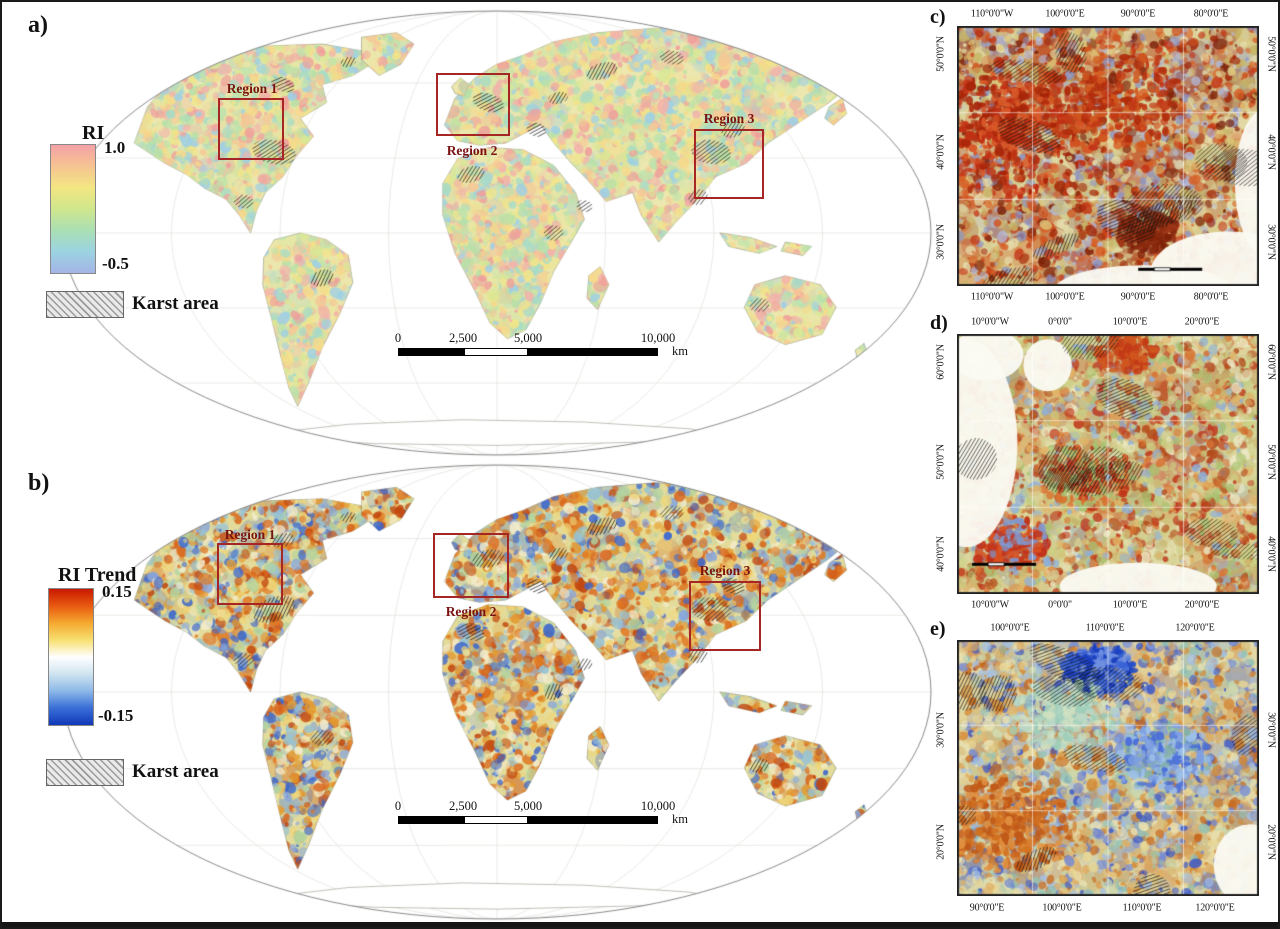 The width and height of the screenshot is (1280, 929). Describe the element at coordinates (115, 263) in the screenshot. I see `ri-legend-min: -0.5` at that location.